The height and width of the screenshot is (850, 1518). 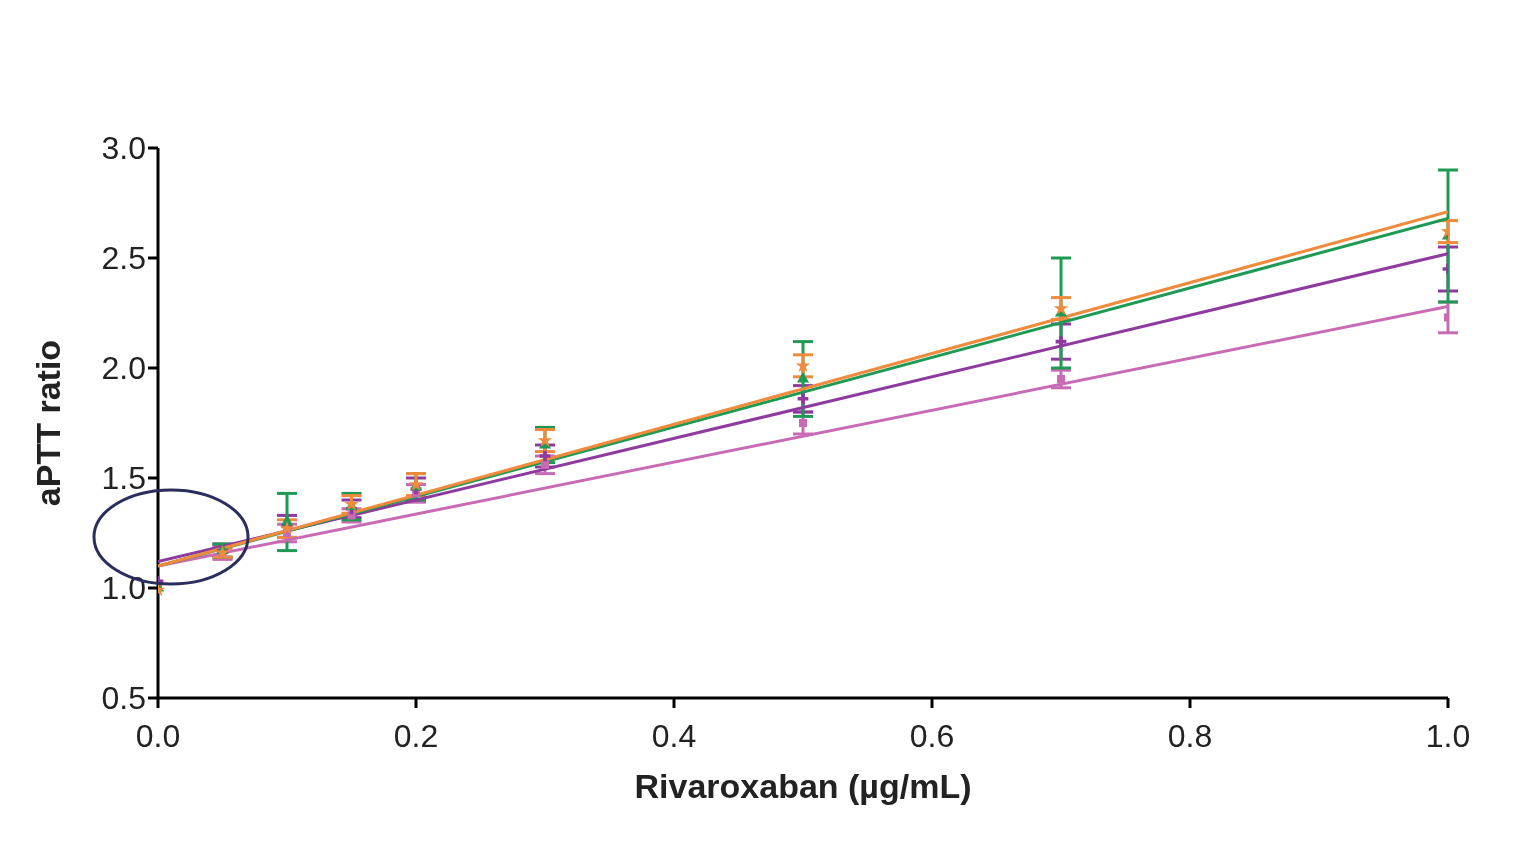 I want to click on x-tick-label: 0.4, so click(x=674, y=735).